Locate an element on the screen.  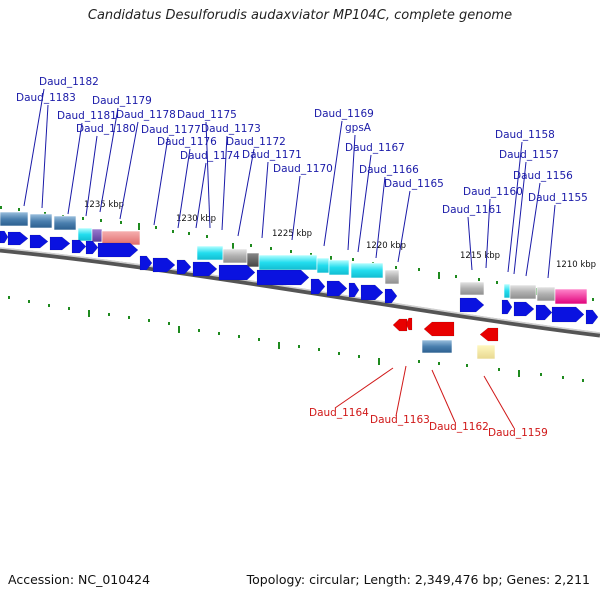
gene-label-daud-1172: Daud_1172 is located at coordinates (256, 142).